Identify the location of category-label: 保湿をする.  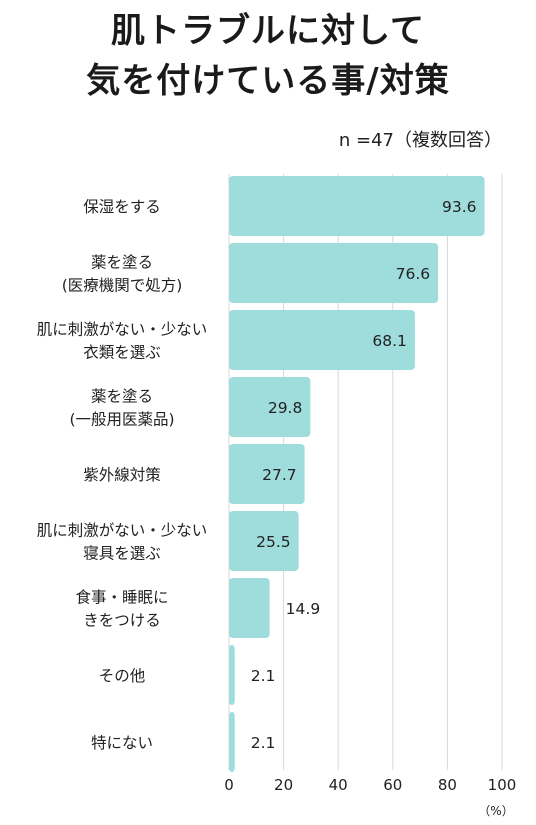
(122, 207).